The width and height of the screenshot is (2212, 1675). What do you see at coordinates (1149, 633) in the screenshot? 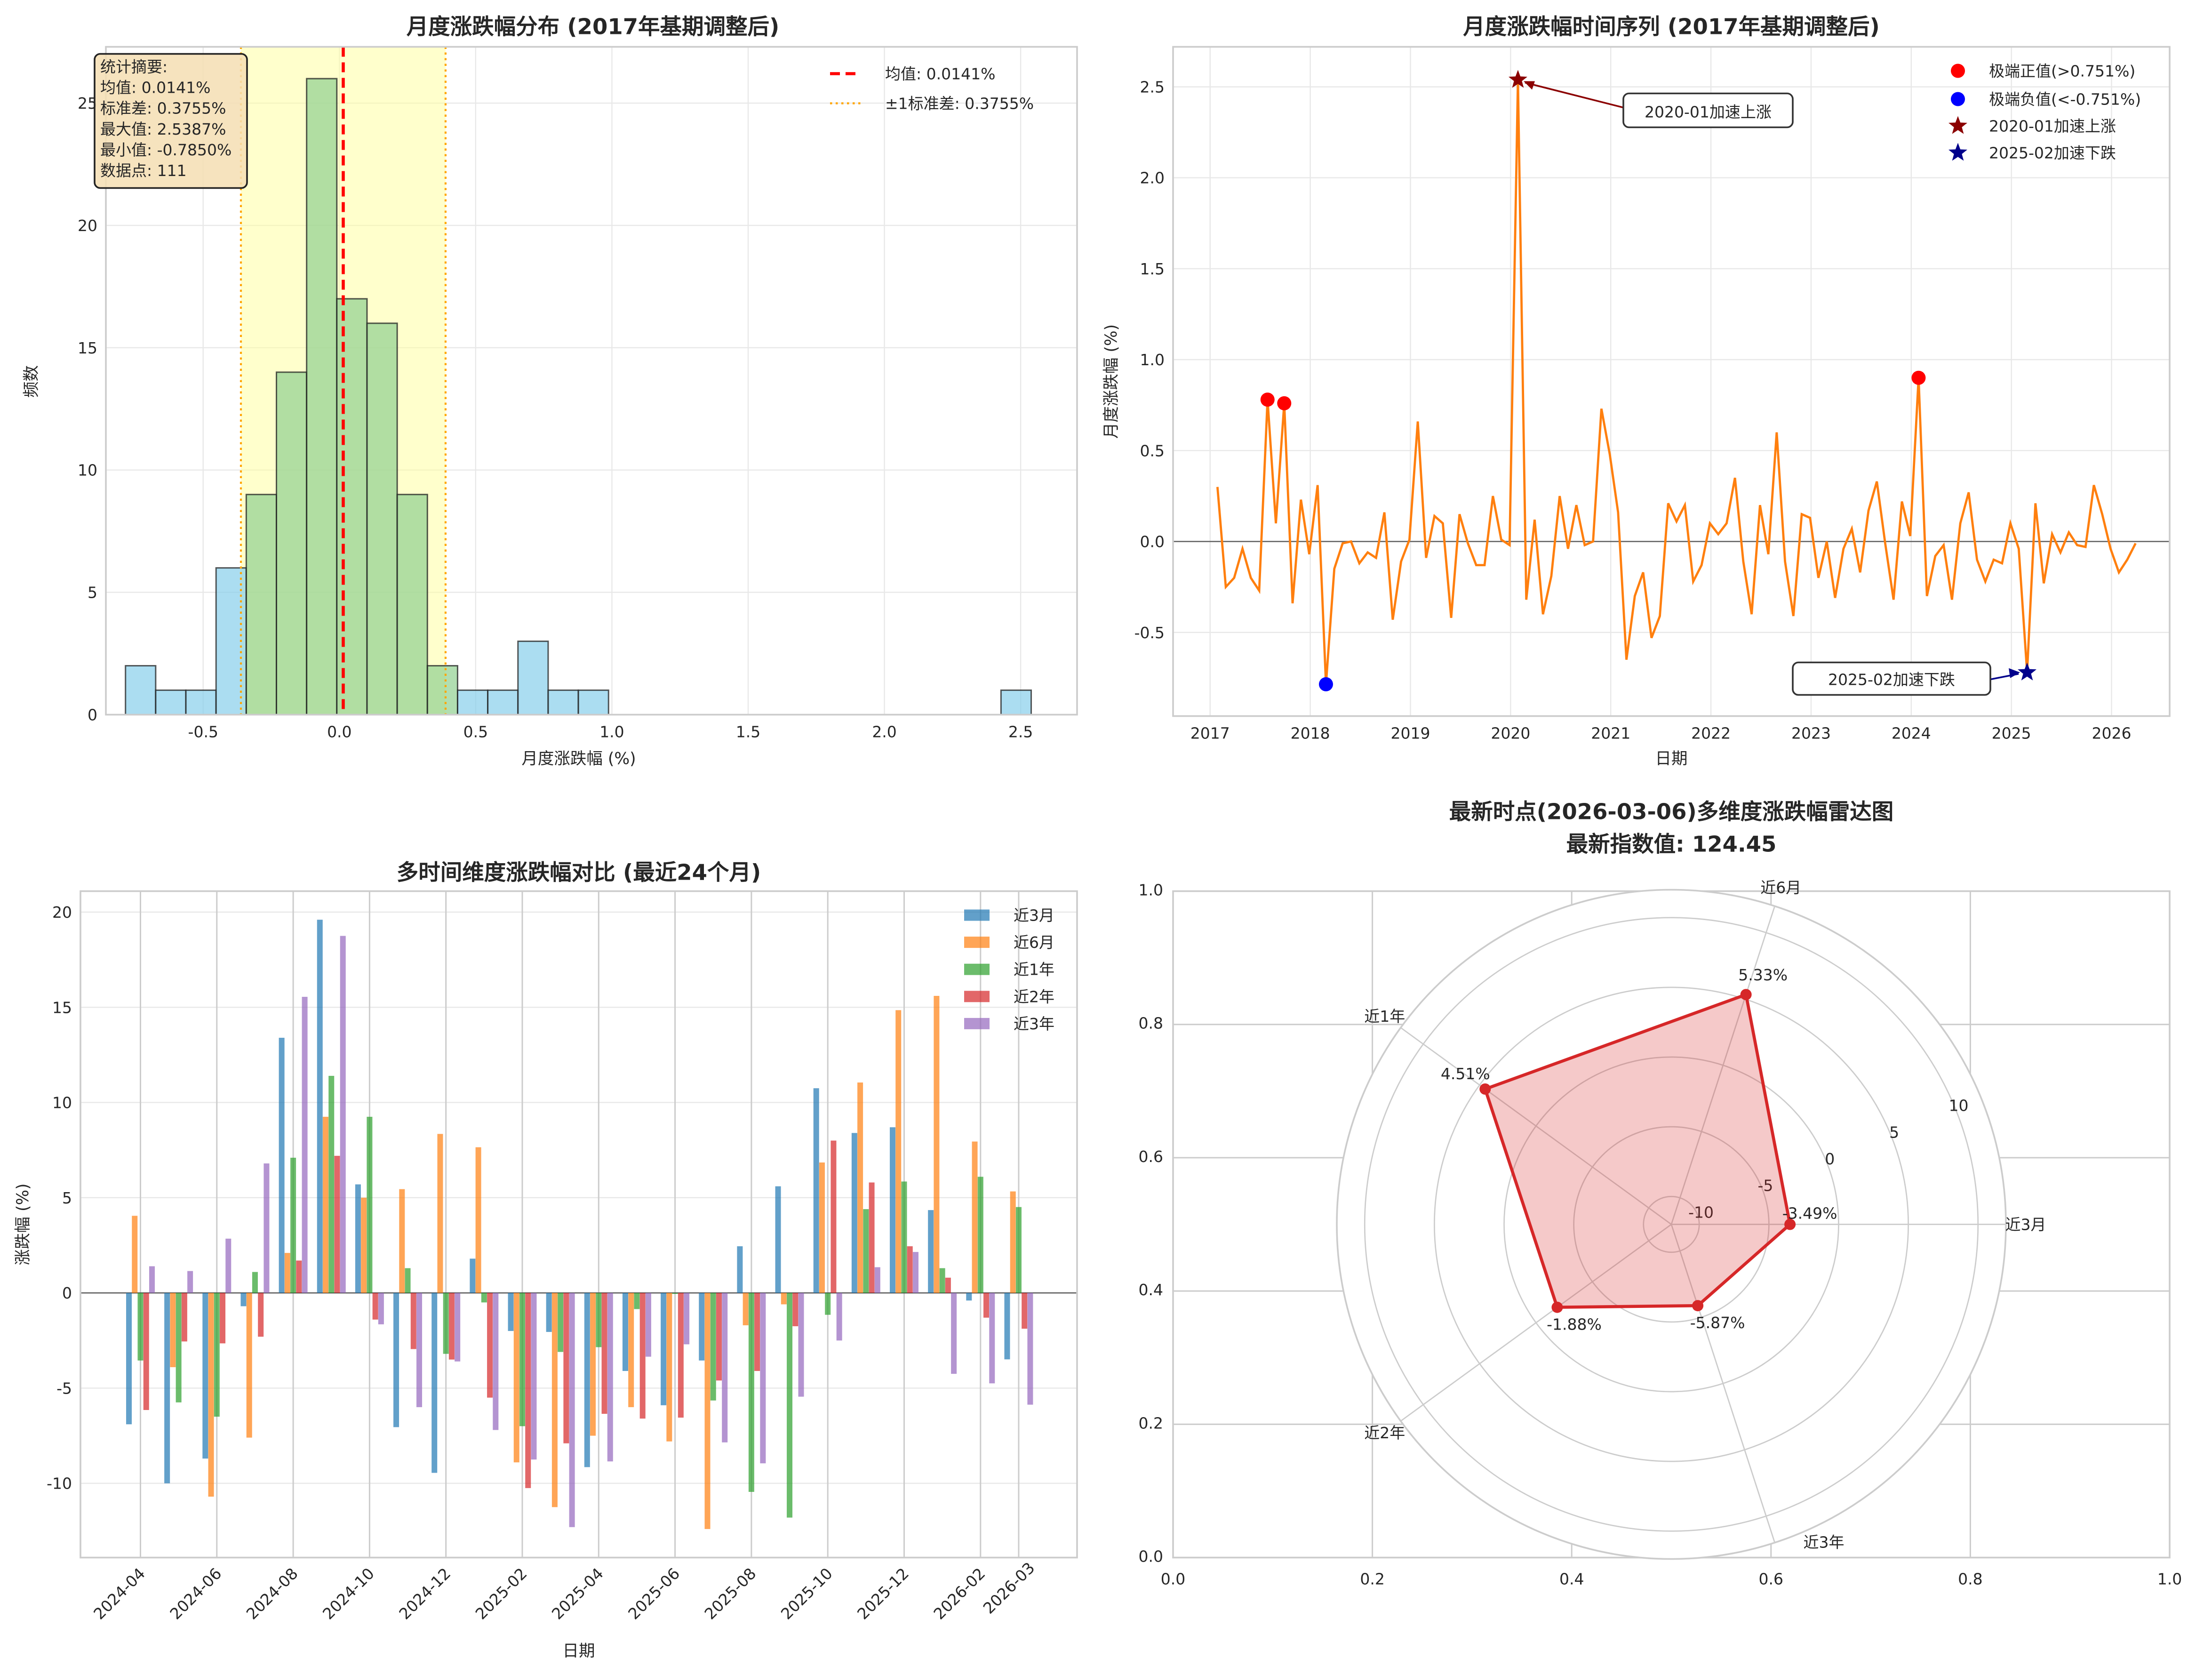
I see `y-tick-label: -0.5` at bounding box center [1149, 633].